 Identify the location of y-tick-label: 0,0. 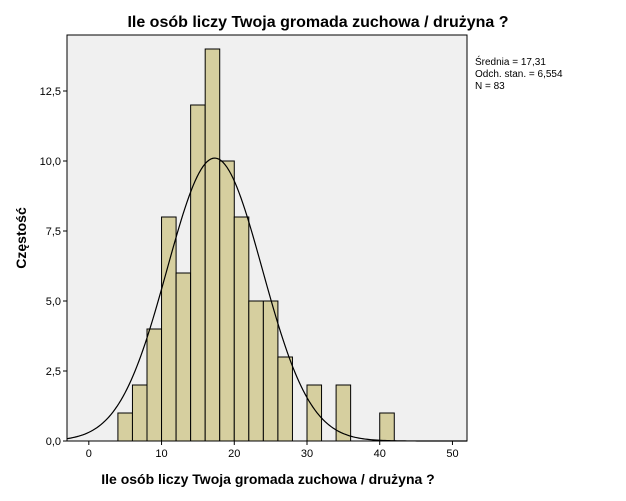
(53, 442).